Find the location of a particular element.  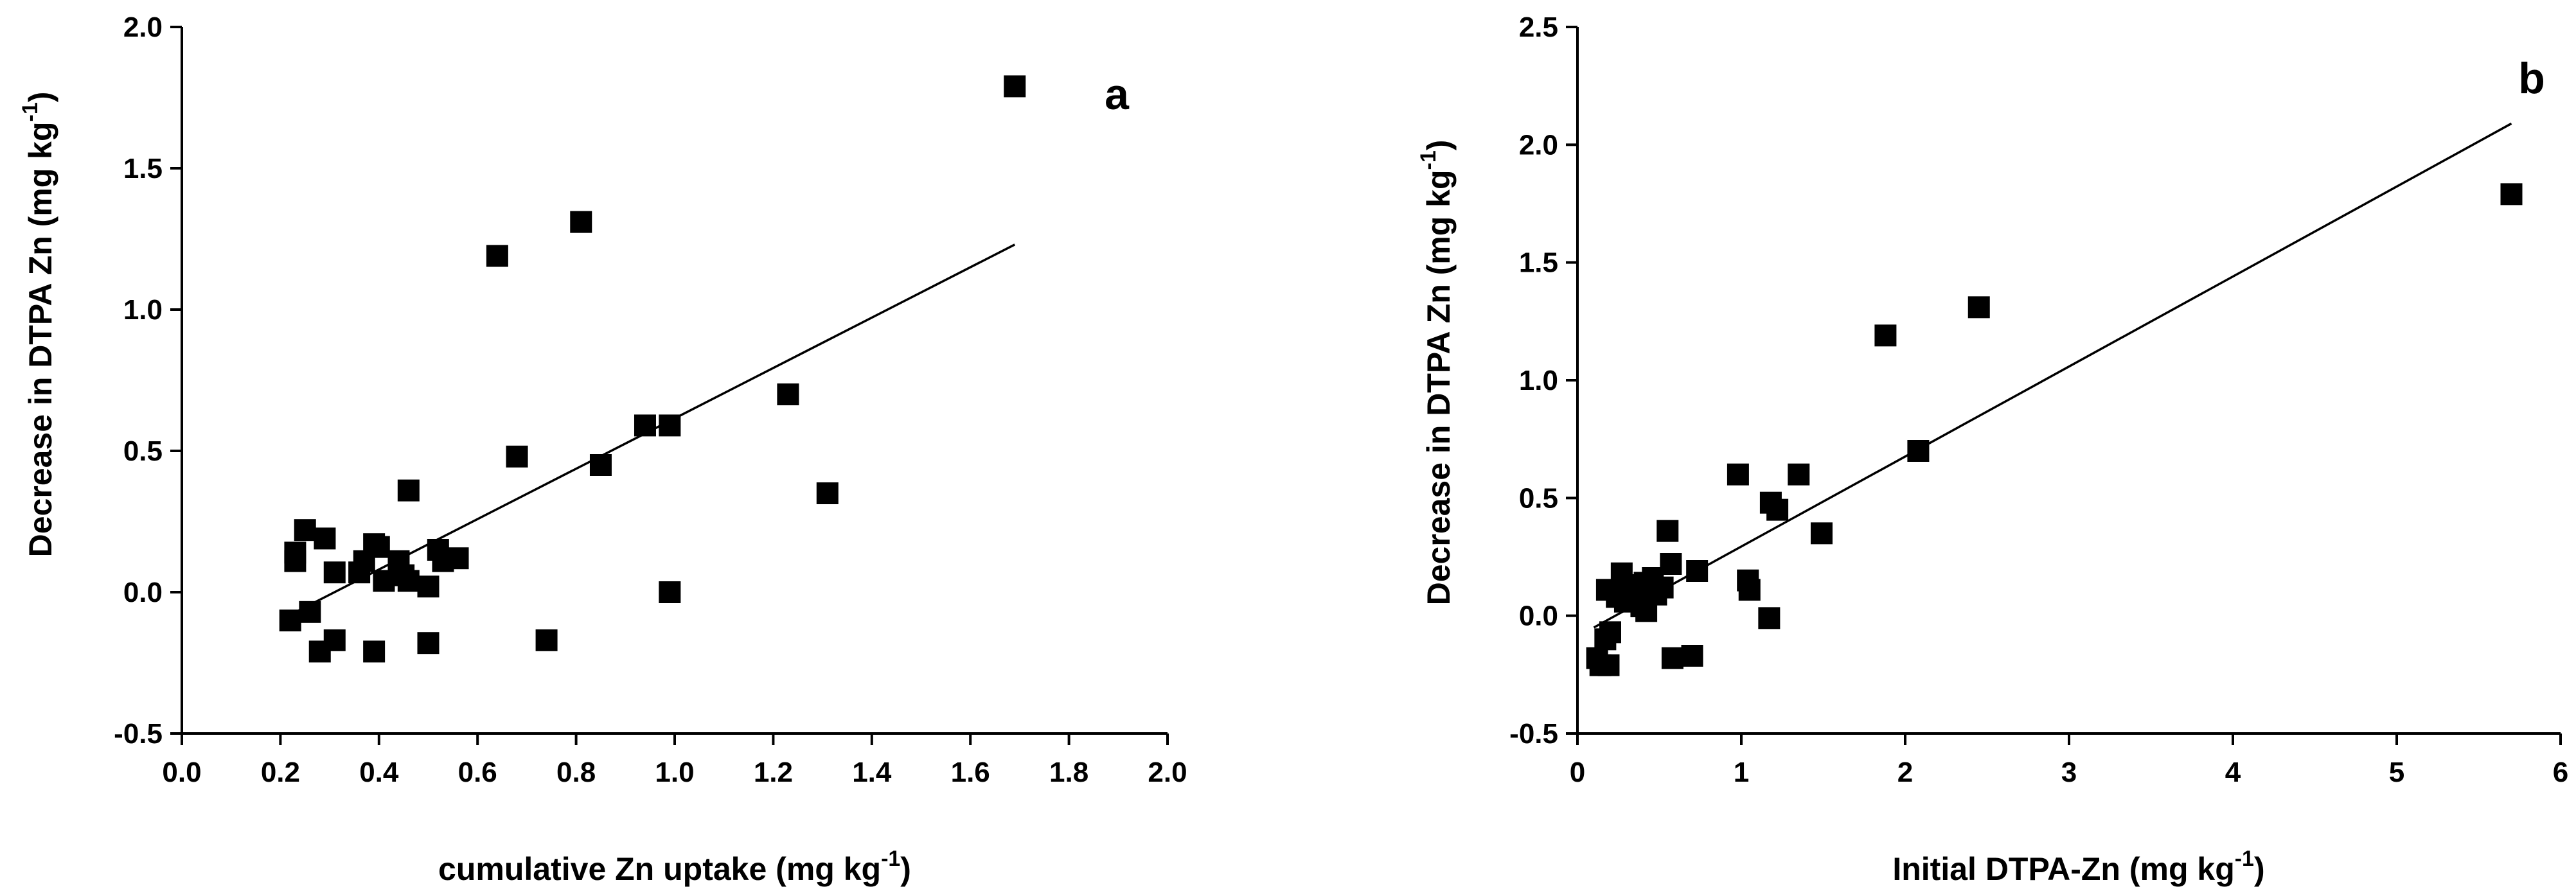

panel-a-x-tick-label: 0.2 is located at coordinates (280, 772).